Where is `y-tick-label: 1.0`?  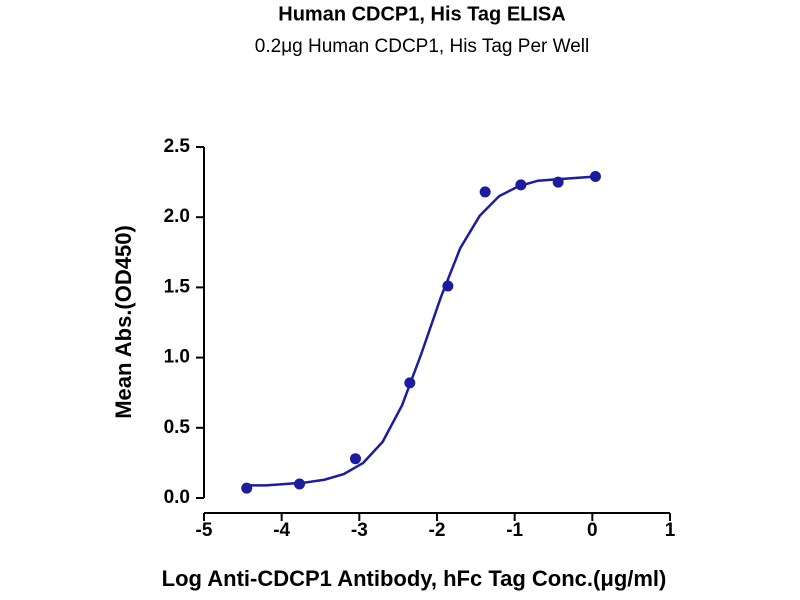 y-tick-label: 1.0 is located at coordinates (177, 357).